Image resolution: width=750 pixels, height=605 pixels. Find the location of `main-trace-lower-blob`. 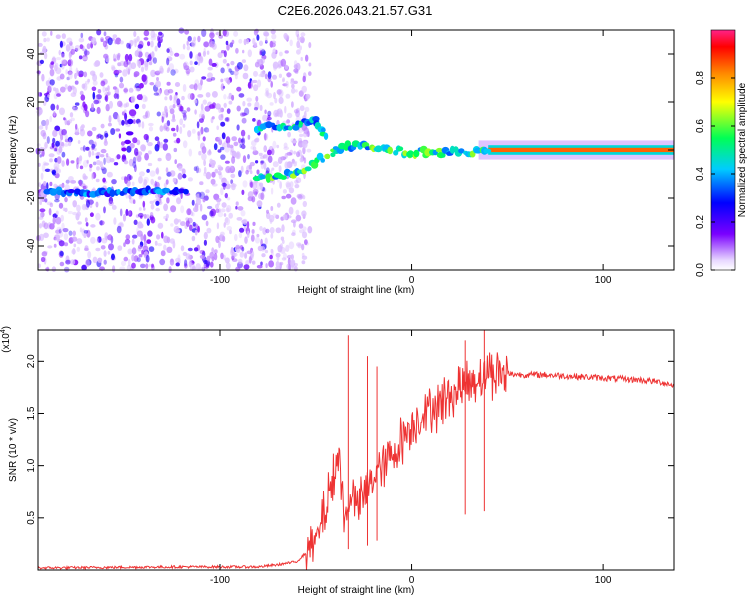

main-trace-lower-blob is located at coordinates (487, 151).